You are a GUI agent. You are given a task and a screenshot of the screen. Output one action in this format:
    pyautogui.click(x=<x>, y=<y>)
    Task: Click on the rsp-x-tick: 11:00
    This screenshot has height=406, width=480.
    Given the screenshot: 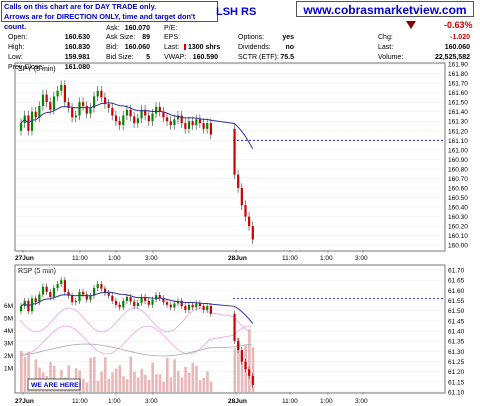 What is the action you would take?
    pyautogui.click(x=290, y=401)
    